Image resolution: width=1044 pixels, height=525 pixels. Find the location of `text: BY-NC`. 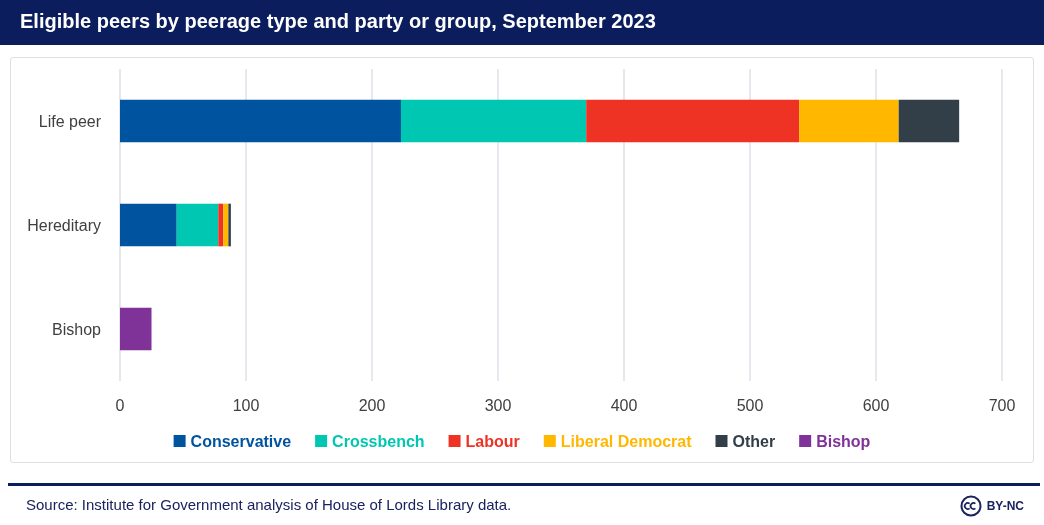

text: BY-NC is located at coordinates (1005, 506).